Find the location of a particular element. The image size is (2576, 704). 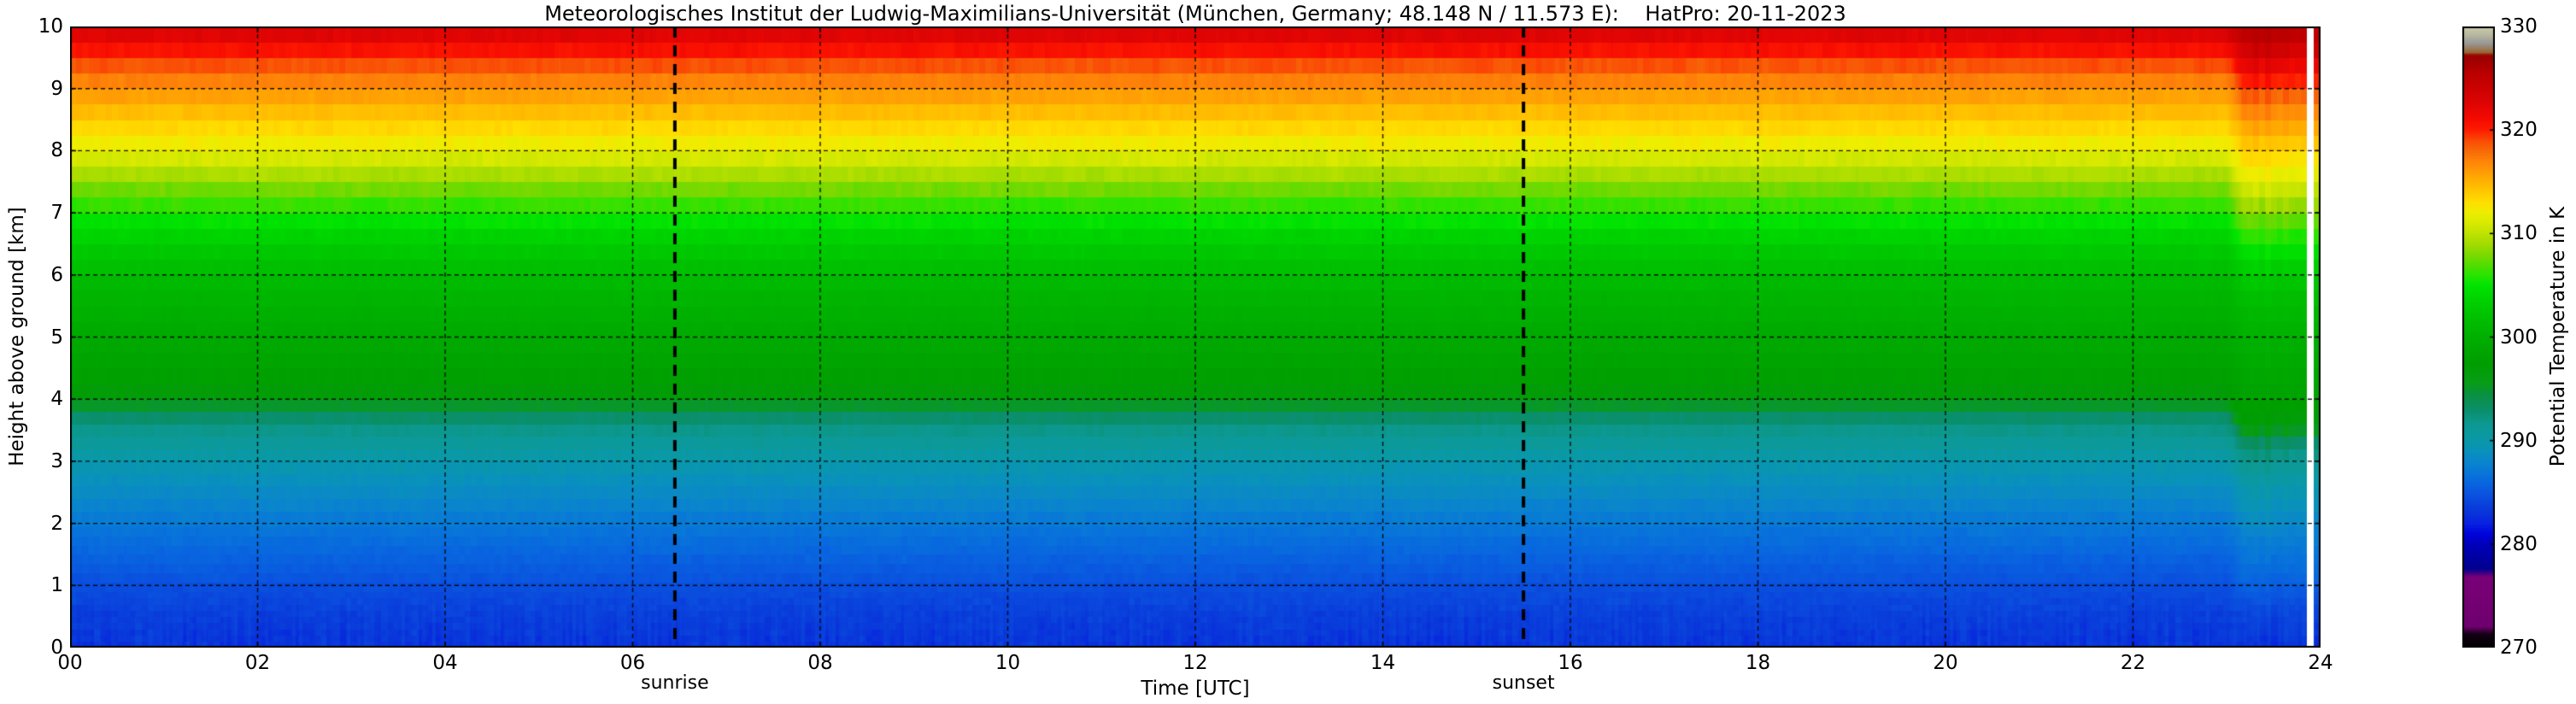

colorbar-tick-label: 270 is located at coordinates (2519, 648).